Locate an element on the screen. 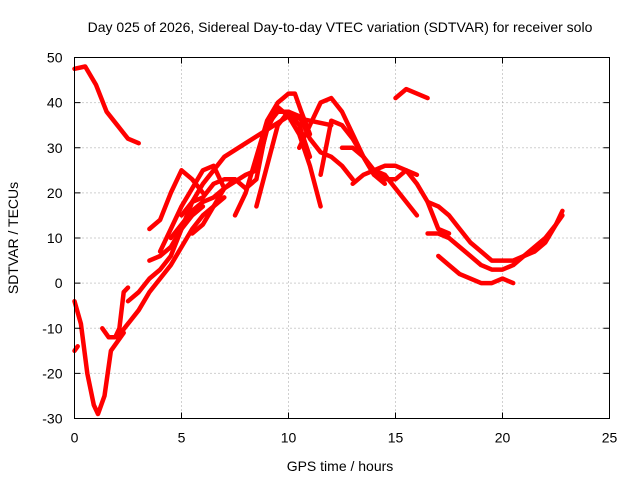 Image resolution: width=640 pixels, height=480 pixels. y-tick-label: 30 is located at coordinates (55, 148).